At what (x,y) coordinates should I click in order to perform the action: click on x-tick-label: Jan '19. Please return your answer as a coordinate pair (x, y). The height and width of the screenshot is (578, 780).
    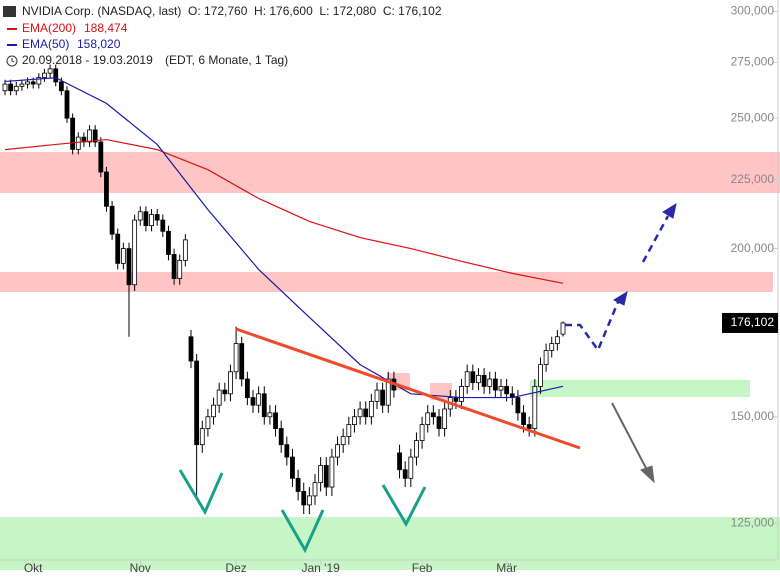
    Looking at the image, I should click on (320, 568).